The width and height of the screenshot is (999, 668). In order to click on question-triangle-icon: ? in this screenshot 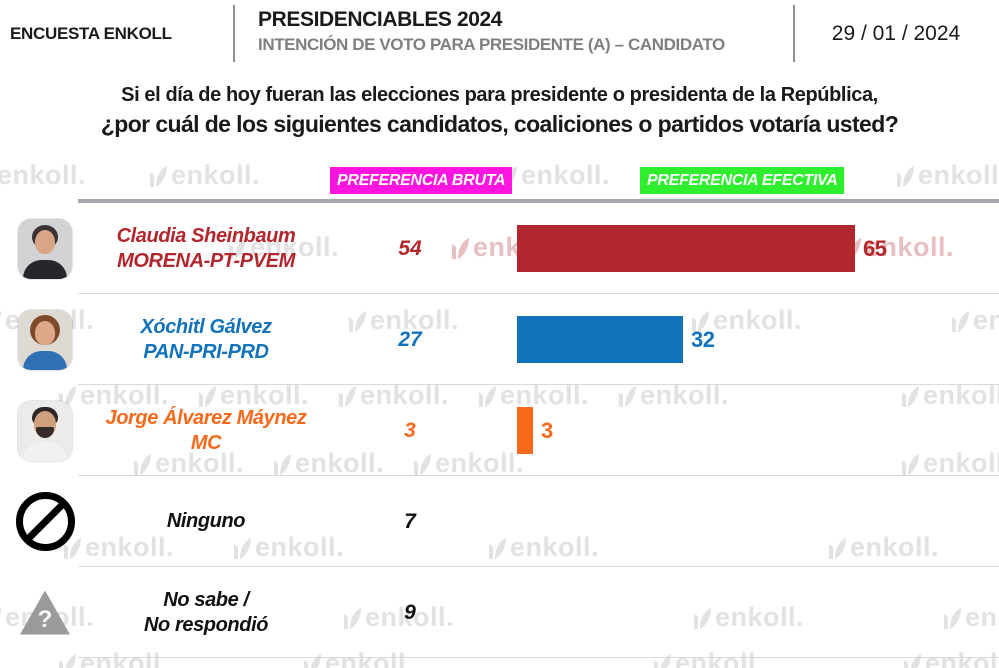, I will do `click(45, 612)`.